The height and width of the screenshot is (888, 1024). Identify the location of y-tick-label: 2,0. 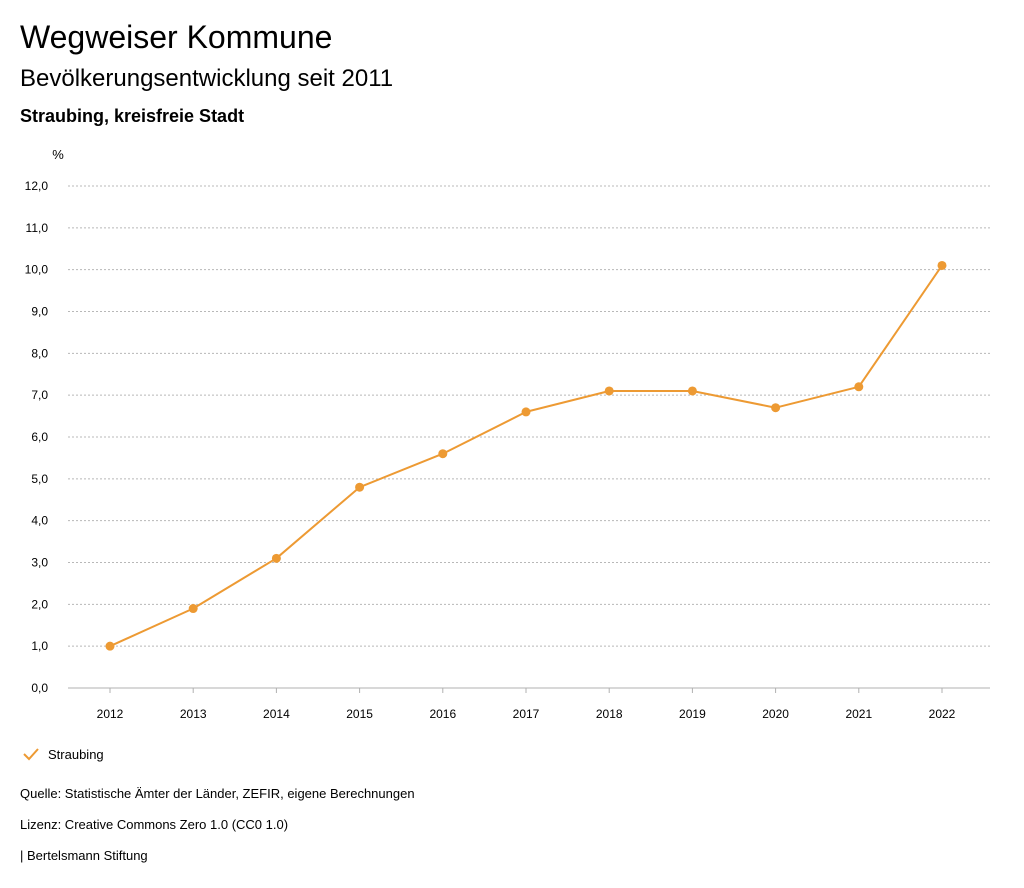
(39, 604).